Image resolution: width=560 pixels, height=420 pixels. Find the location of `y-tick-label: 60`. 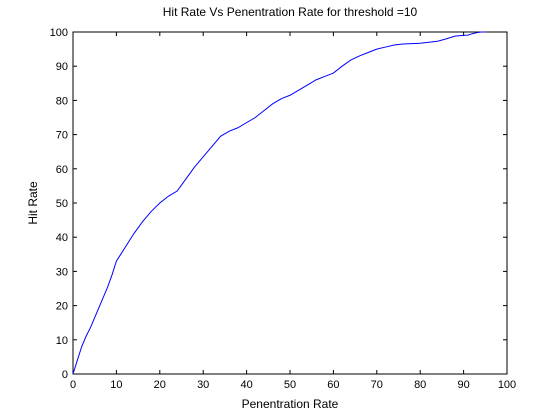

y-tick-label: 60 is located at coordinates (62, 170).